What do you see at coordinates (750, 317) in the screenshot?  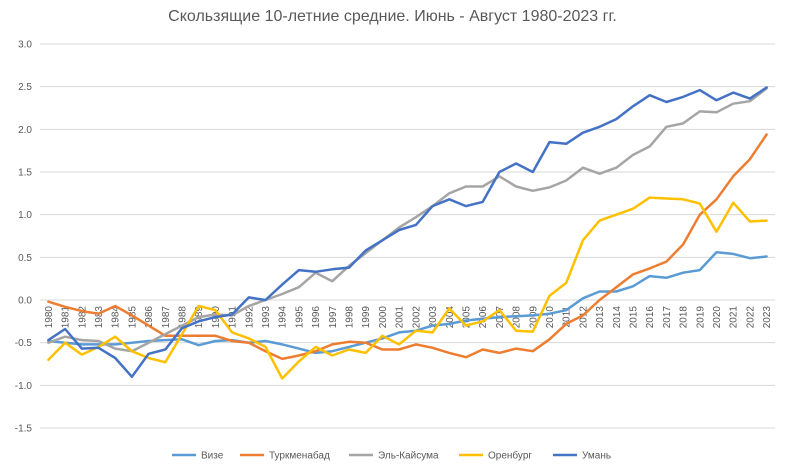 I see `x-tick-label: 2022` at bounding box center [750, 317].